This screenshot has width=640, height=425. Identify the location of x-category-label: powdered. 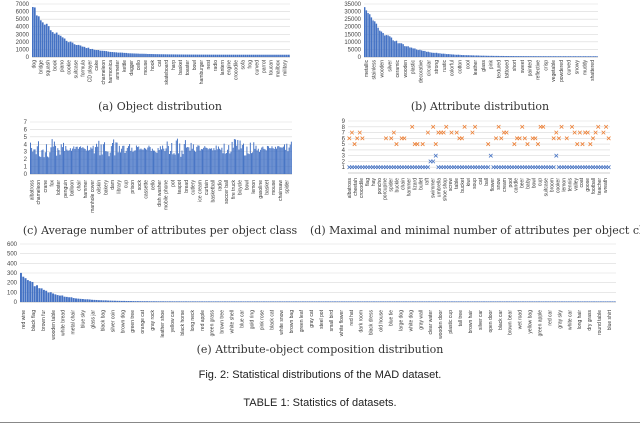
(562, 71).